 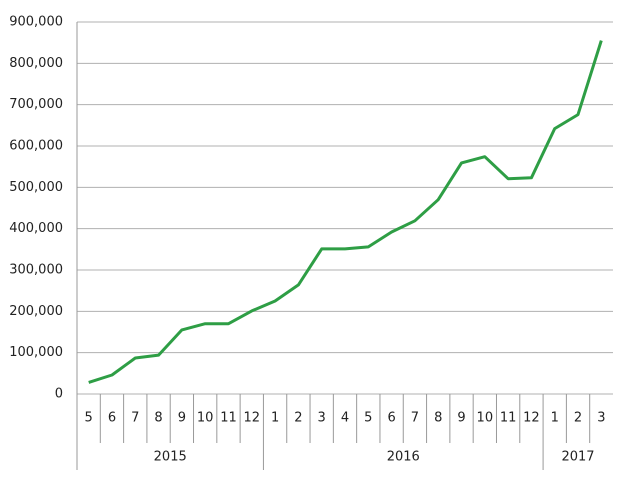 I want to click on y-tick-label: 800,000, so click(x=36, y=63).